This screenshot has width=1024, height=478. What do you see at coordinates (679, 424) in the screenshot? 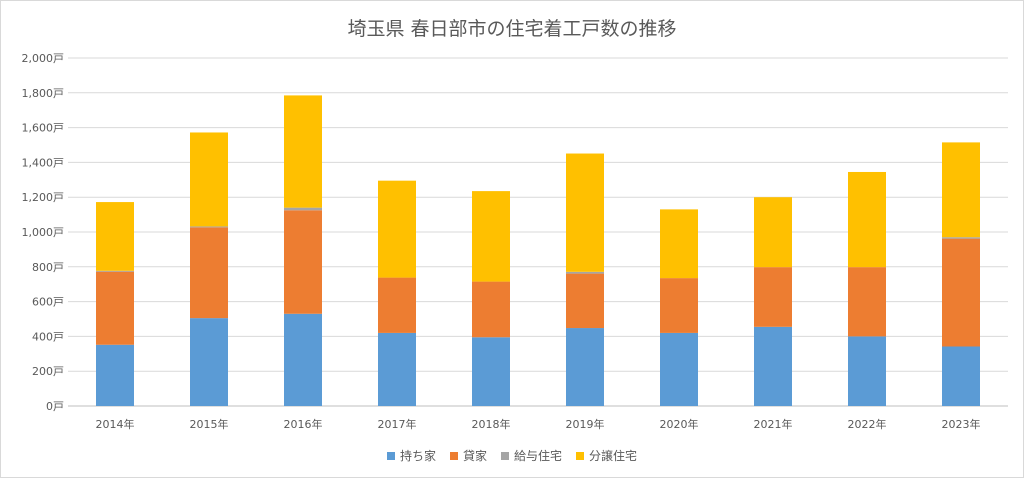
I see `x-tick-label: 2020年` at bounding box center [679, 424].